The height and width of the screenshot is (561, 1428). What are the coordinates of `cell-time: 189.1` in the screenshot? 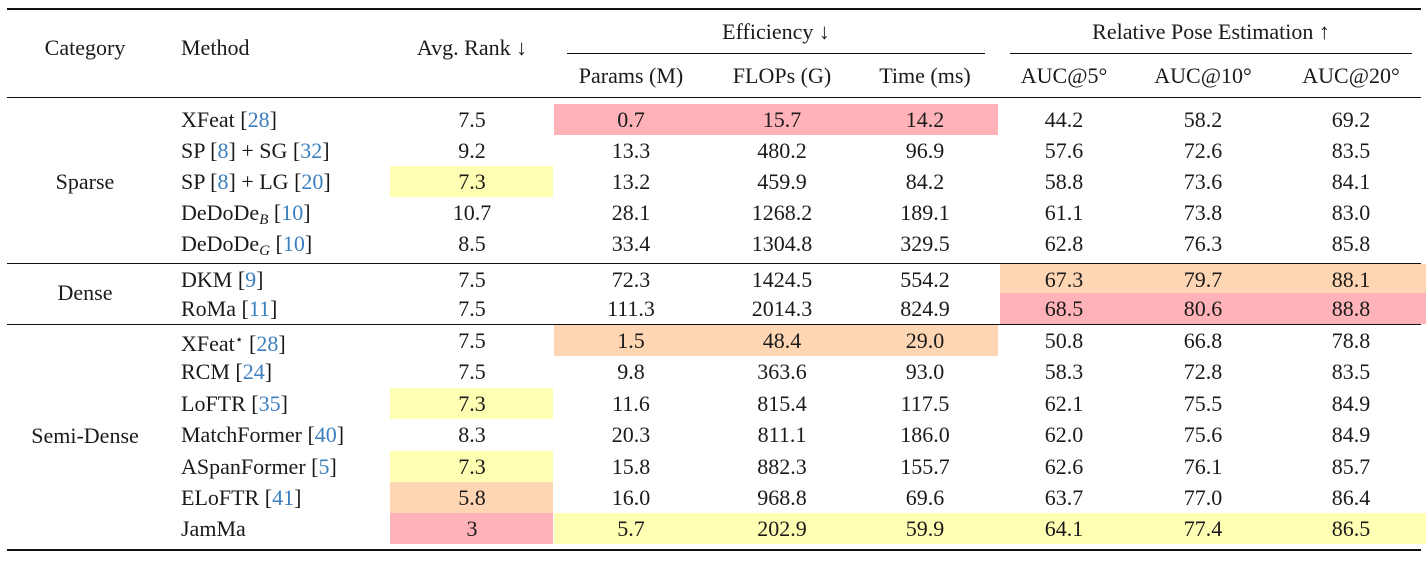 It's located at (925, 212).